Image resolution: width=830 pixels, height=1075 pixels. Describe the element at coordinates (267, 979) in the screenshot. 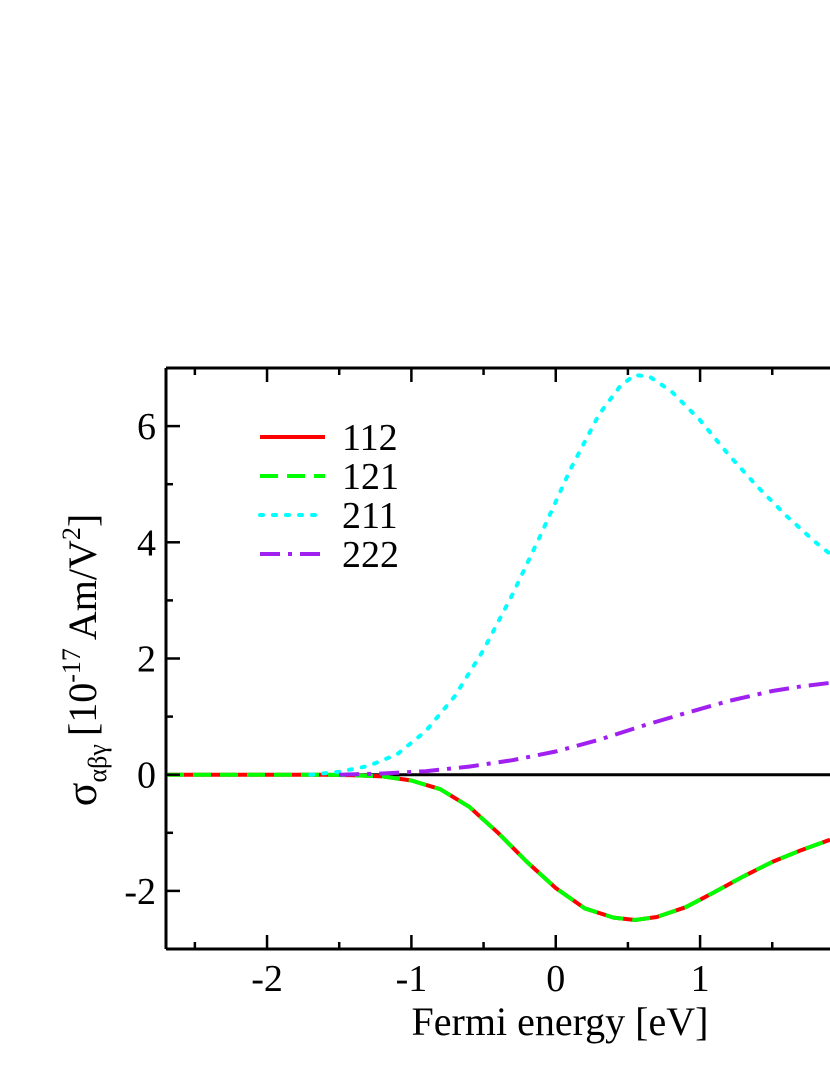

I see `x-tick-label: -2` at that location.